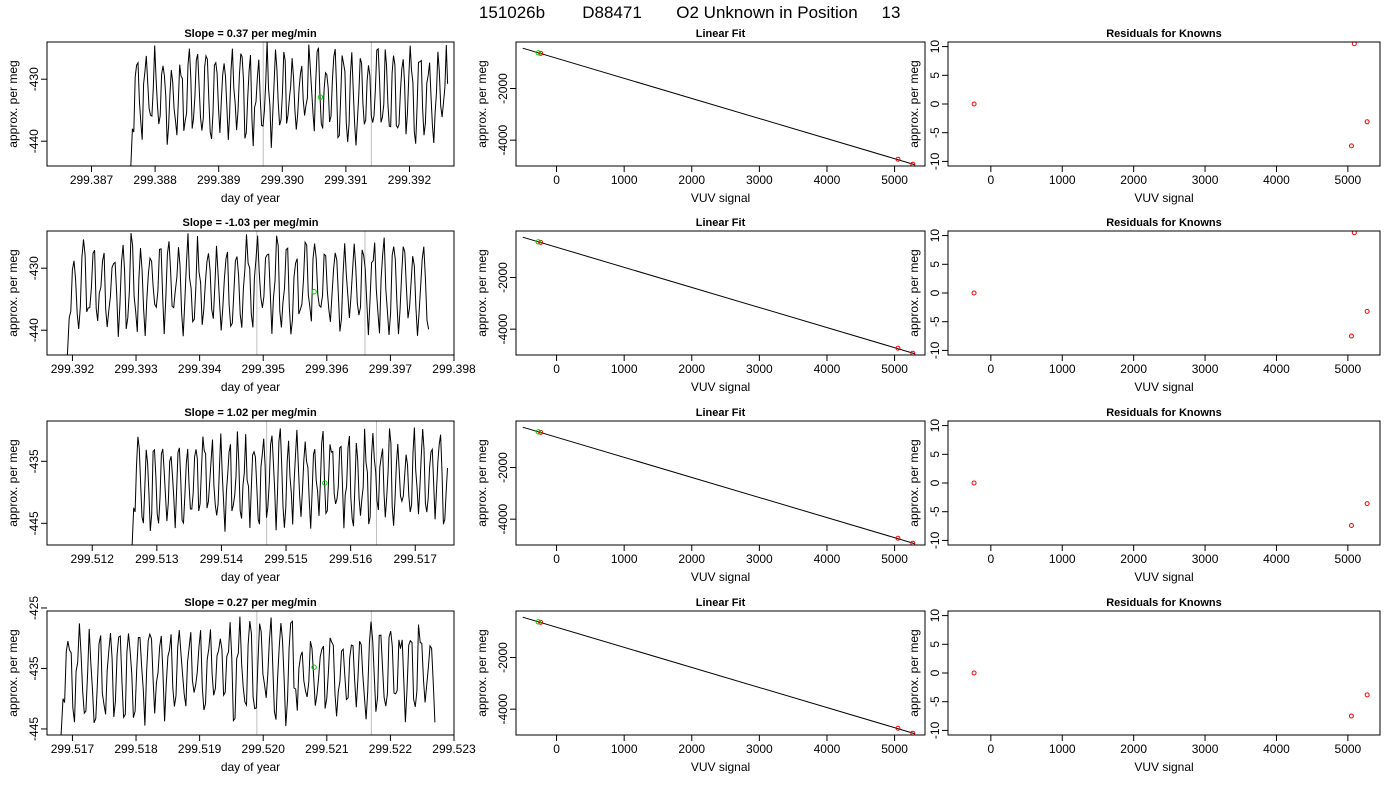 This screenshot has width=1400, height=800. What do you see at coordinates (250, 223) in the screenshot?
I see `panel-title: Slope = -1.03 per meg/min` at bounding box center [250, 223].